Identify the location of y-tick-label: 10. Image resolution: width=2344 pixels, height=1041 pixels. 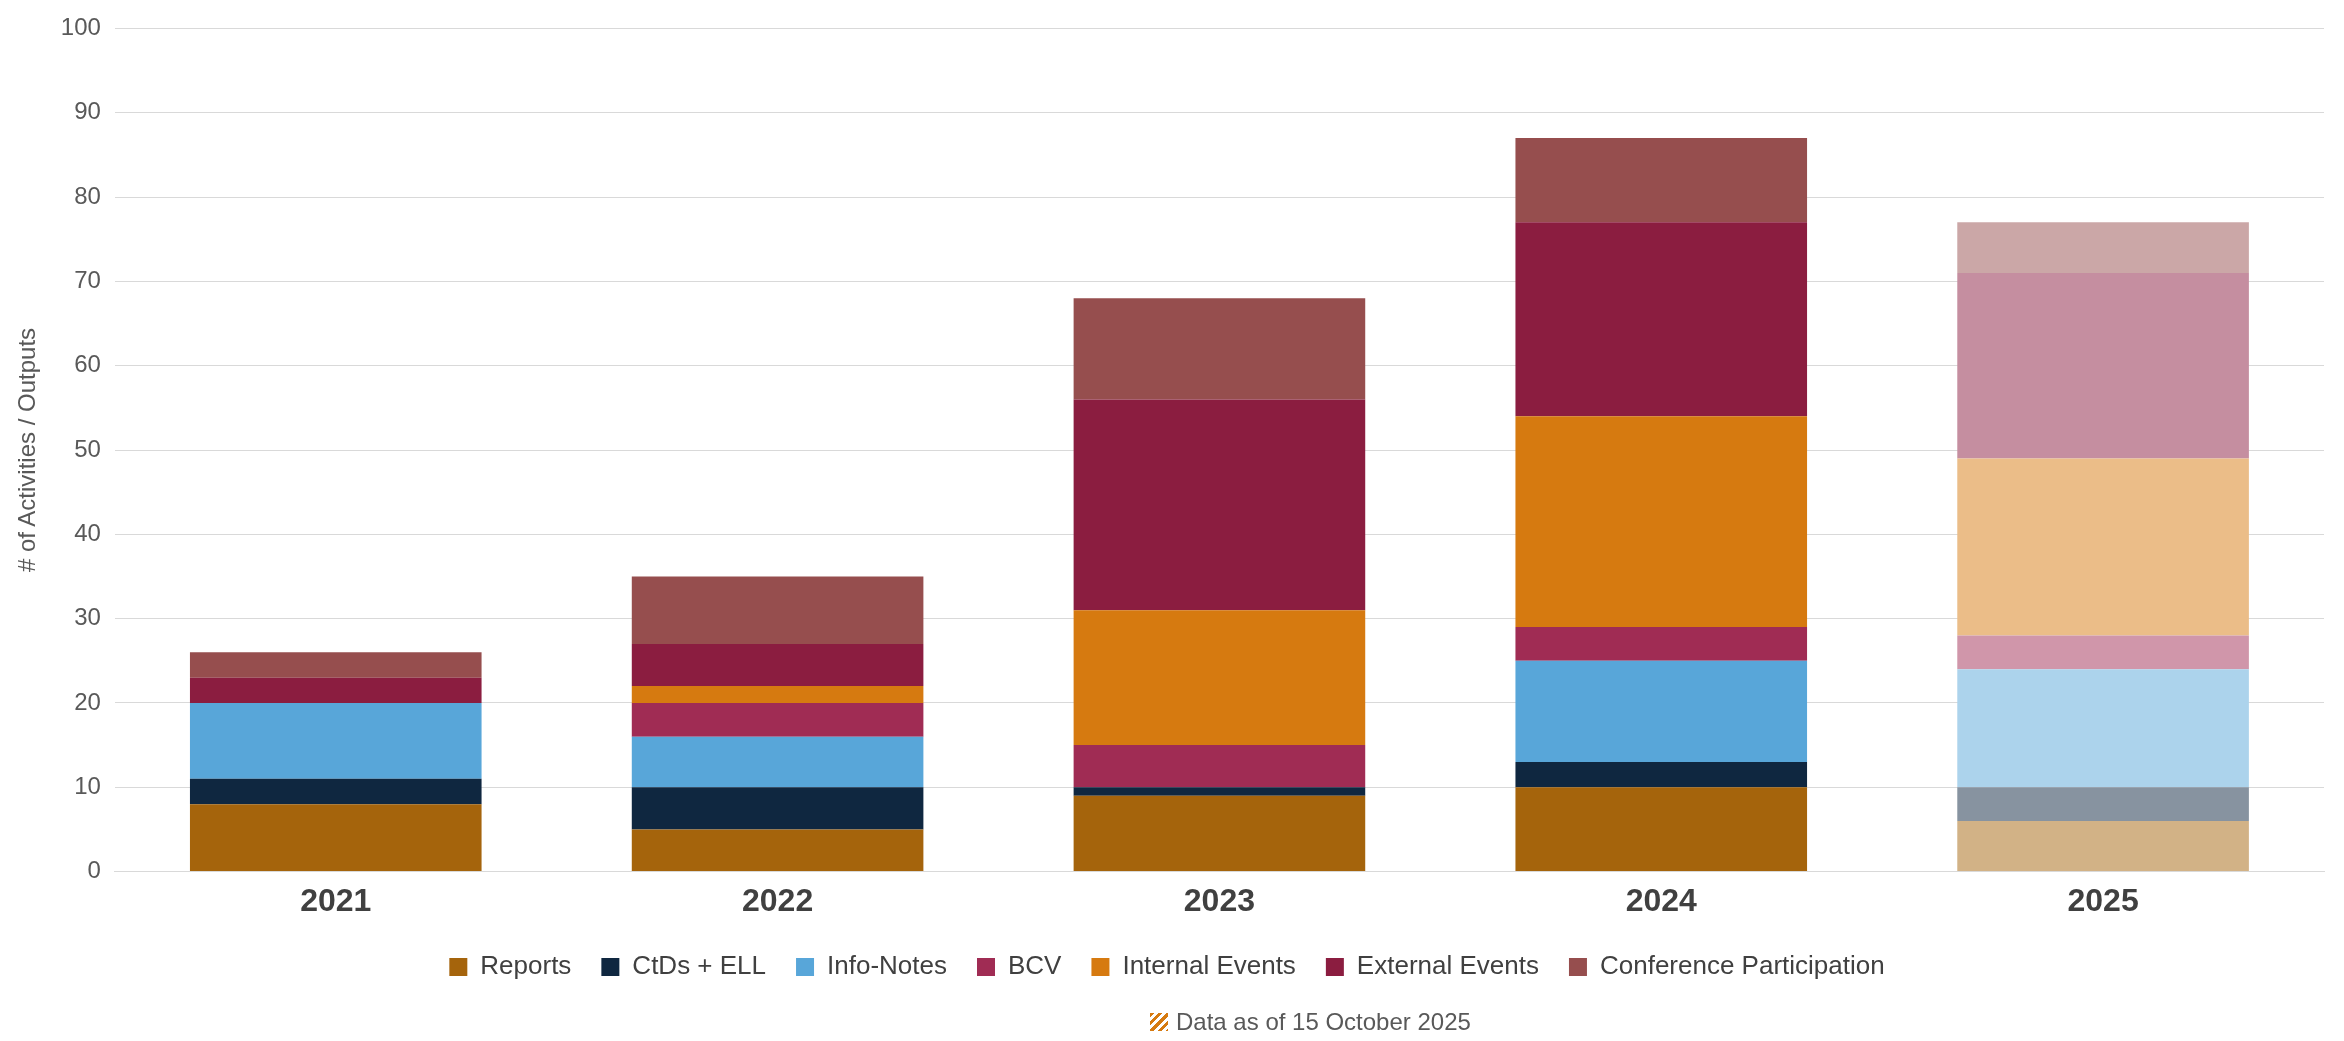
(87, 785).